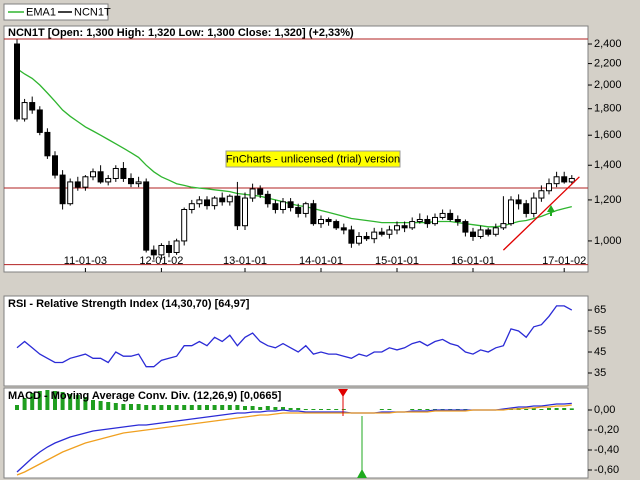 This screenshot has height=480, width=640. Describe the element at coordinates (541, 213) in the screenshot. I see `trend-line` at that location.